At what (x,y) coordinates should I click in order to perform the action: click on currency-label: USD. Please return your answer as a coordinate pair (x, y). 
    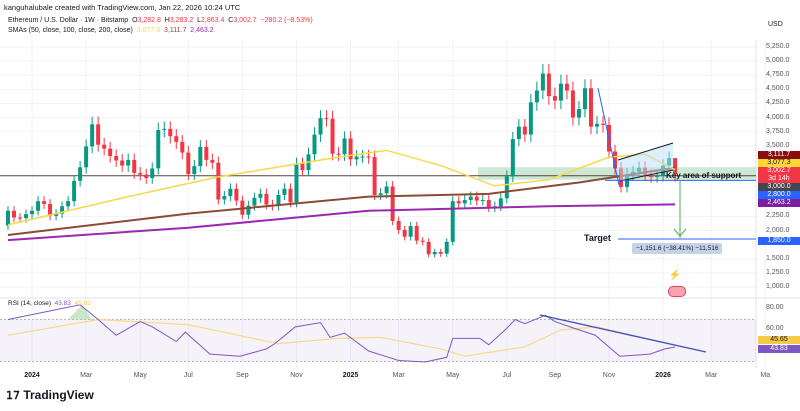
    Looking at the image, I should click on (775, 24).